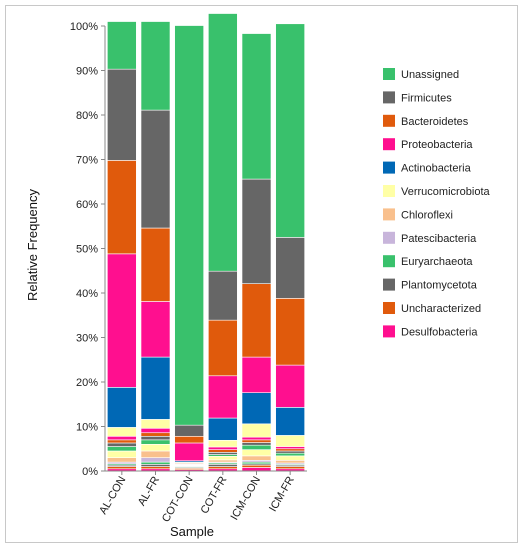 The height and width of the screenshot is (550, 525). I want to click on legend-label: Bacteroidetes, so click(435, 122).